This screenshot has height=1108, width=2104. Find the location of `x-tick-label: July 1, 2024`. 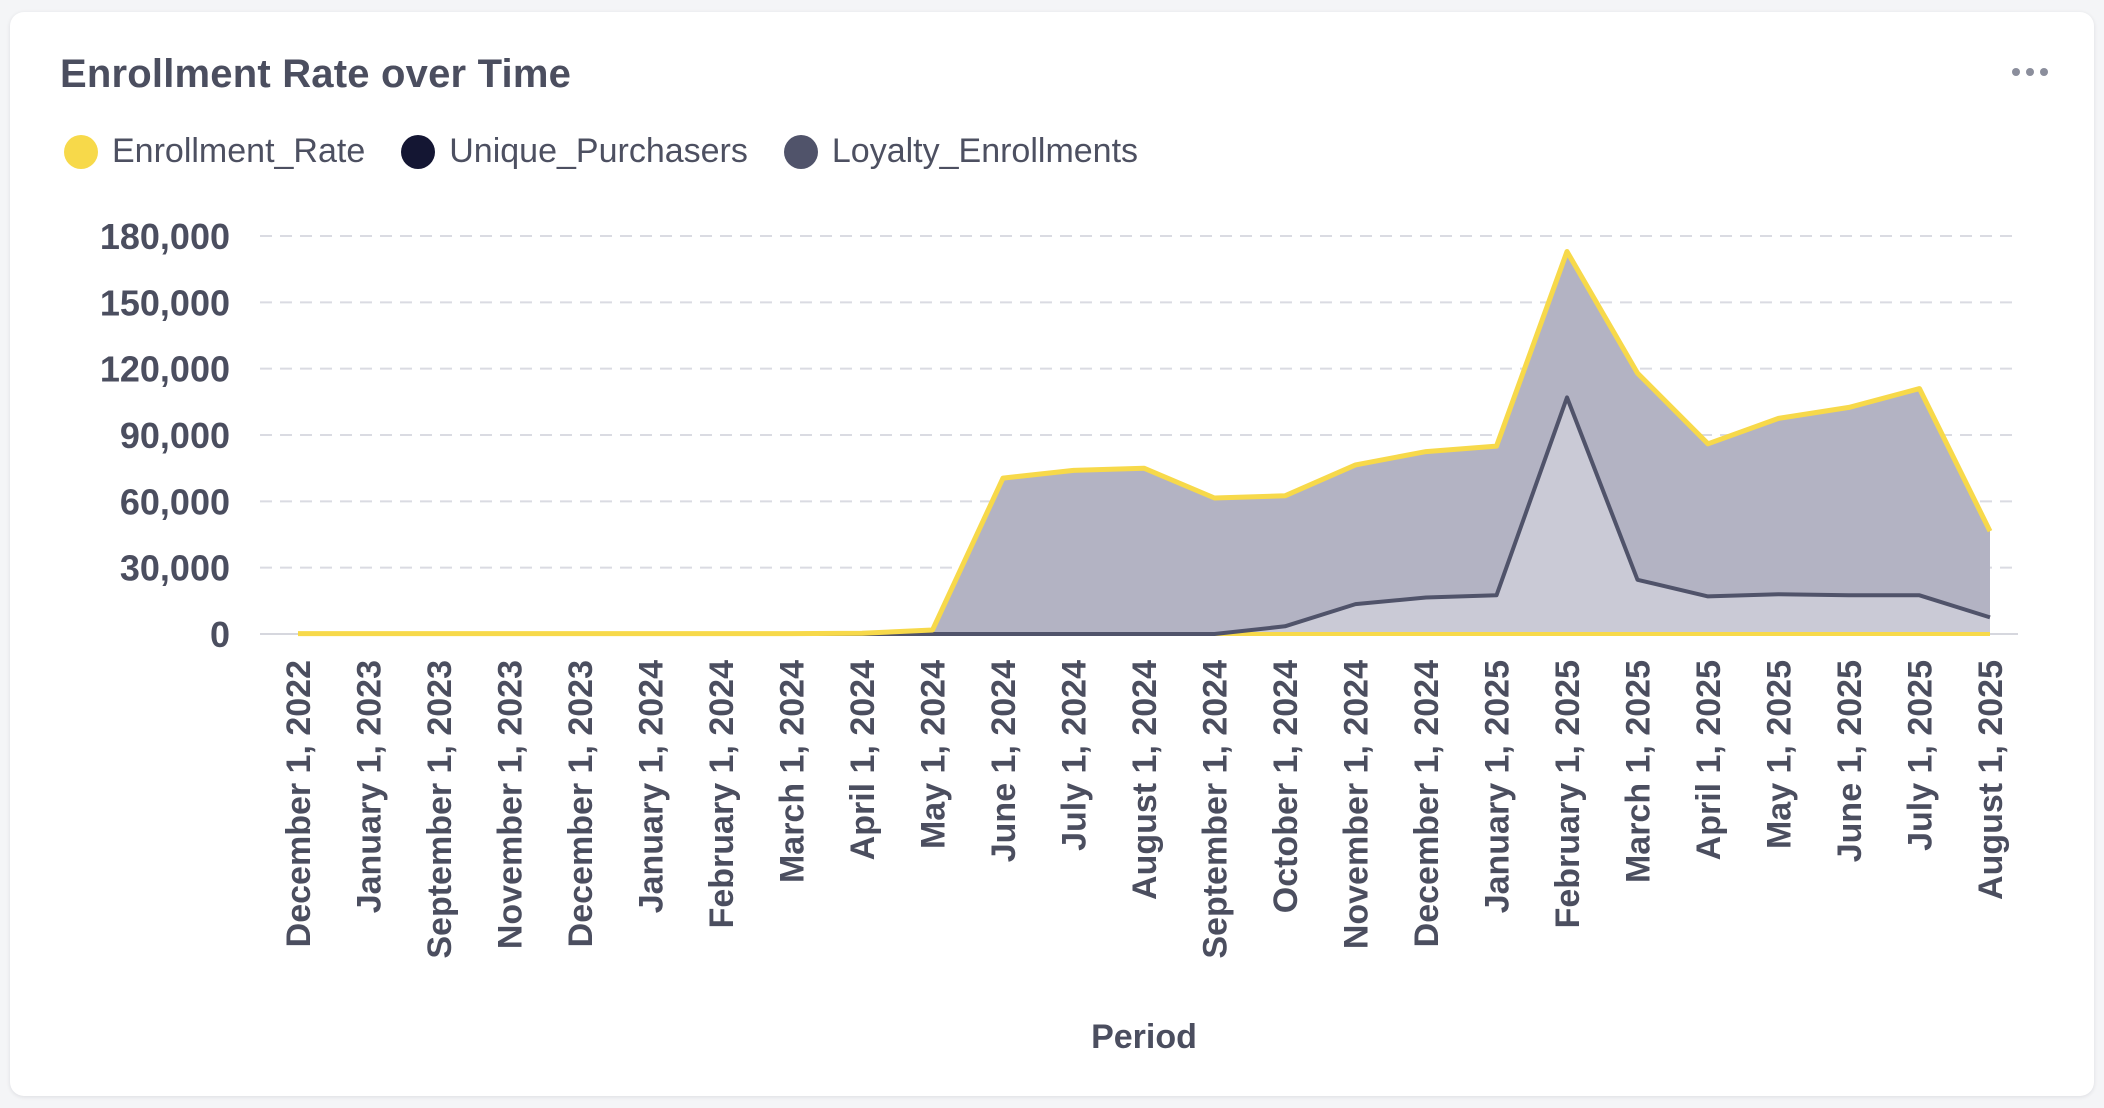

x-tick-label: July 1, 2024 is located at coordinates (1075, 755).